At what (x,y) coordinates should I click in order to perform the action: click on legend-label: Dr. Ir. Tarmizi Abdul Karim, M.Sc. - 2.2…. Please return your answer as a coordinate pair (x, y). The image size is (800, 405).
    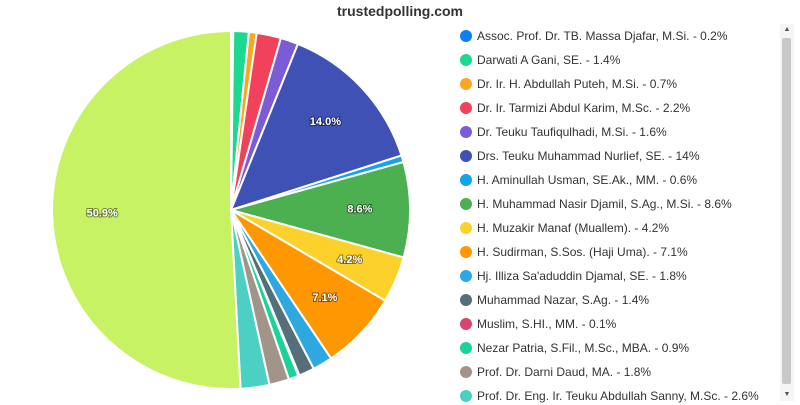
    Looking at the image, I should click on (584, 108).